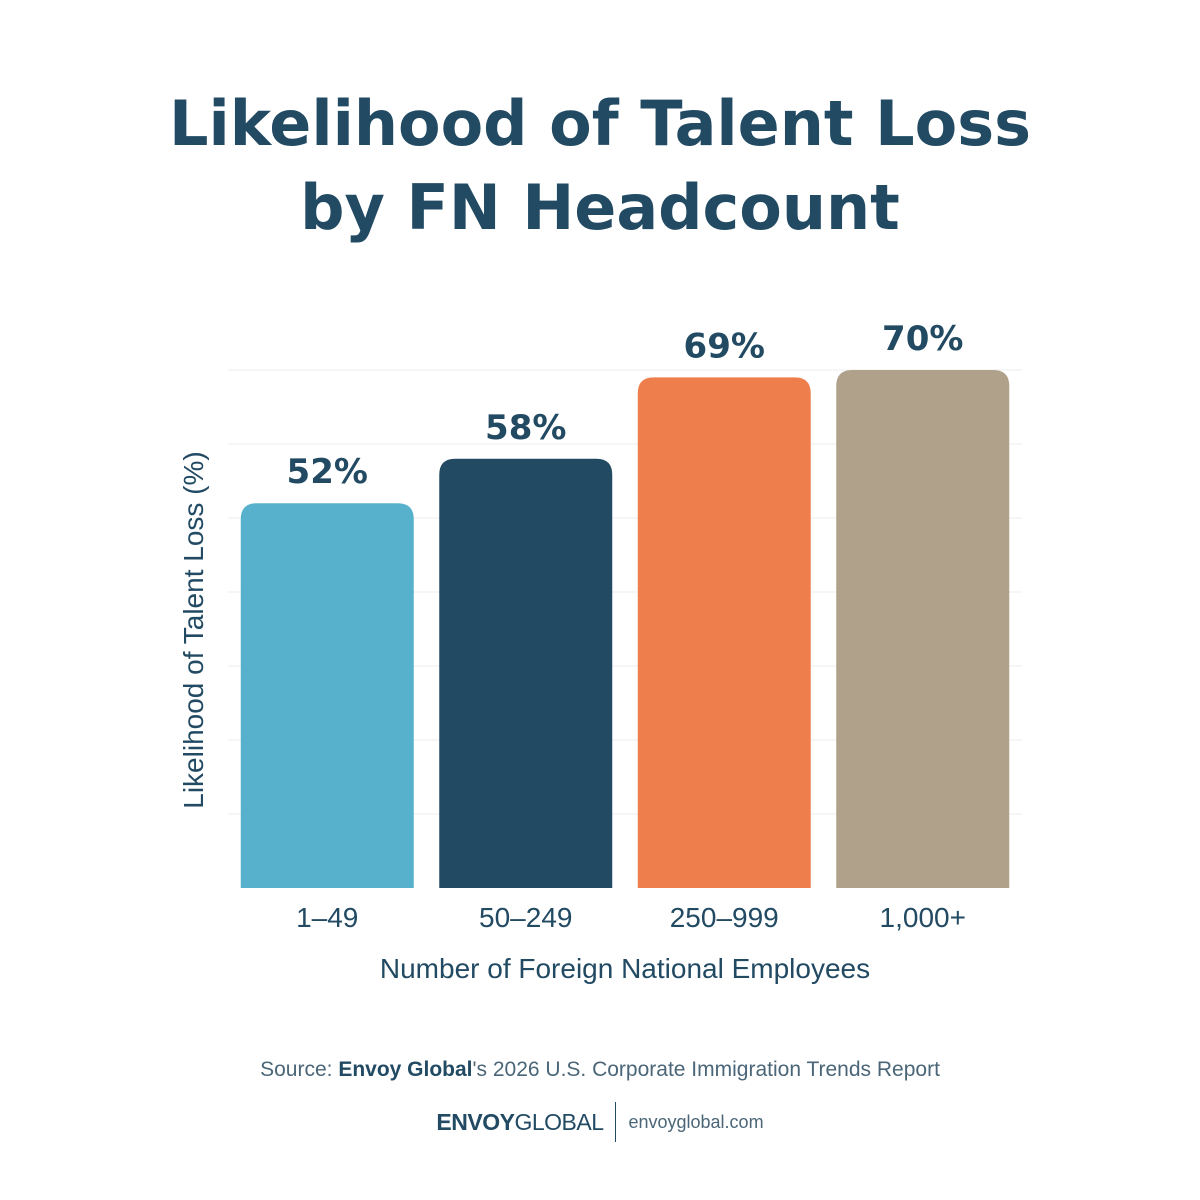  I want to click on footer: ENVOYGLOBAL envoyglobal.com, so click(600, 1122).